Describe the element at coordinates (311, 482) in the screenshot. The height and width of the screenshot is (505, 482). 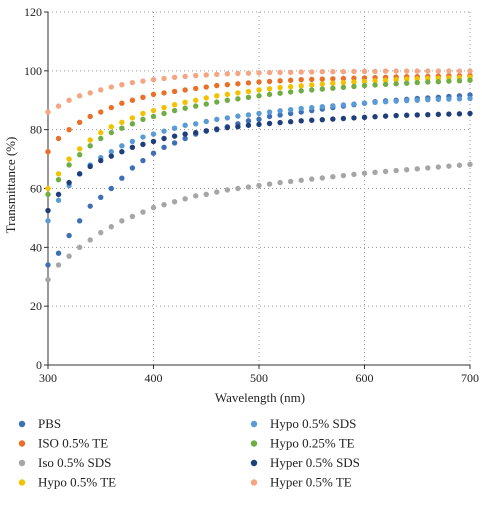
I see `legend-label: Hyper 0.5% TE` at that location.